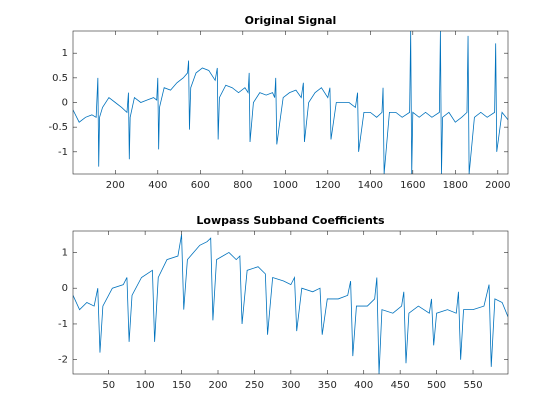  Describe the element at coordinates (412, 185) in the screenshot. I see `x-tick-label: 1600` at that location.